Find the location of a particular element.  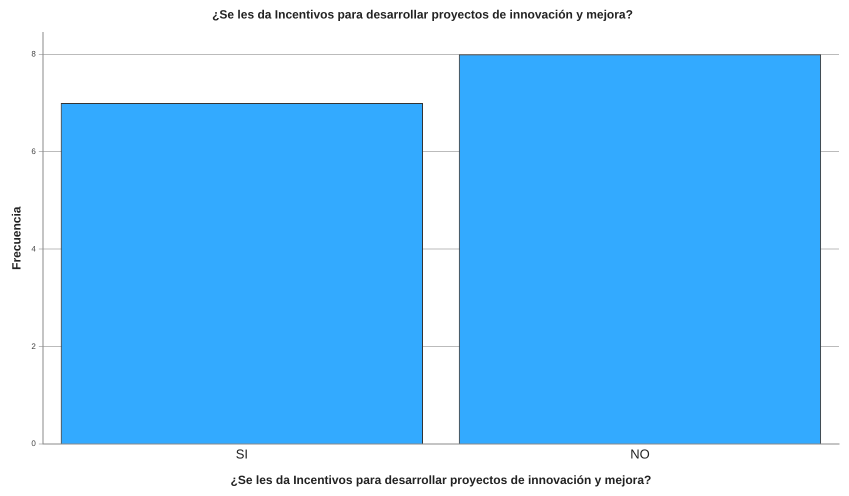

x-axis-title: ¿Se les da Incentivos para desarrollar proyectos de innovación y mejora? is located at coordinates (441, 480).